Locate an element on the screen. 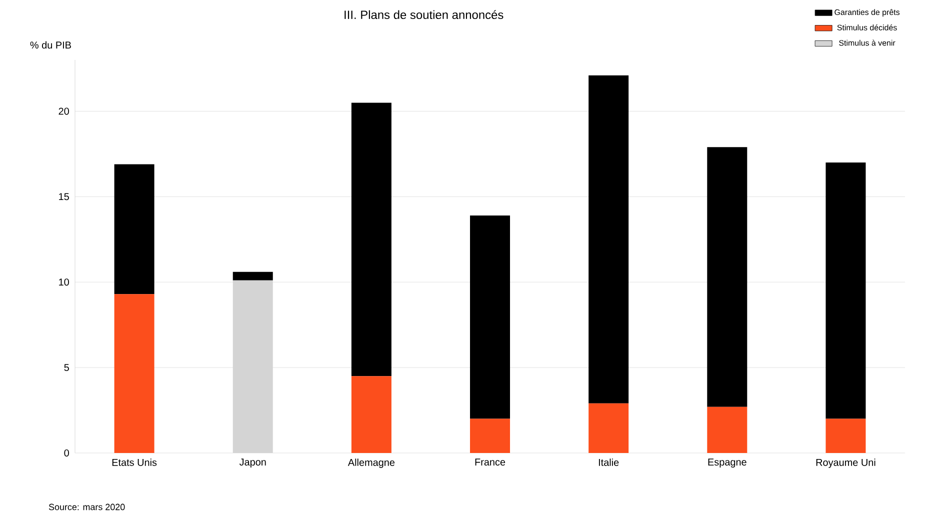 The image size is (943, 525). y-tick-label: 5 is located at coordinates (66, 368).